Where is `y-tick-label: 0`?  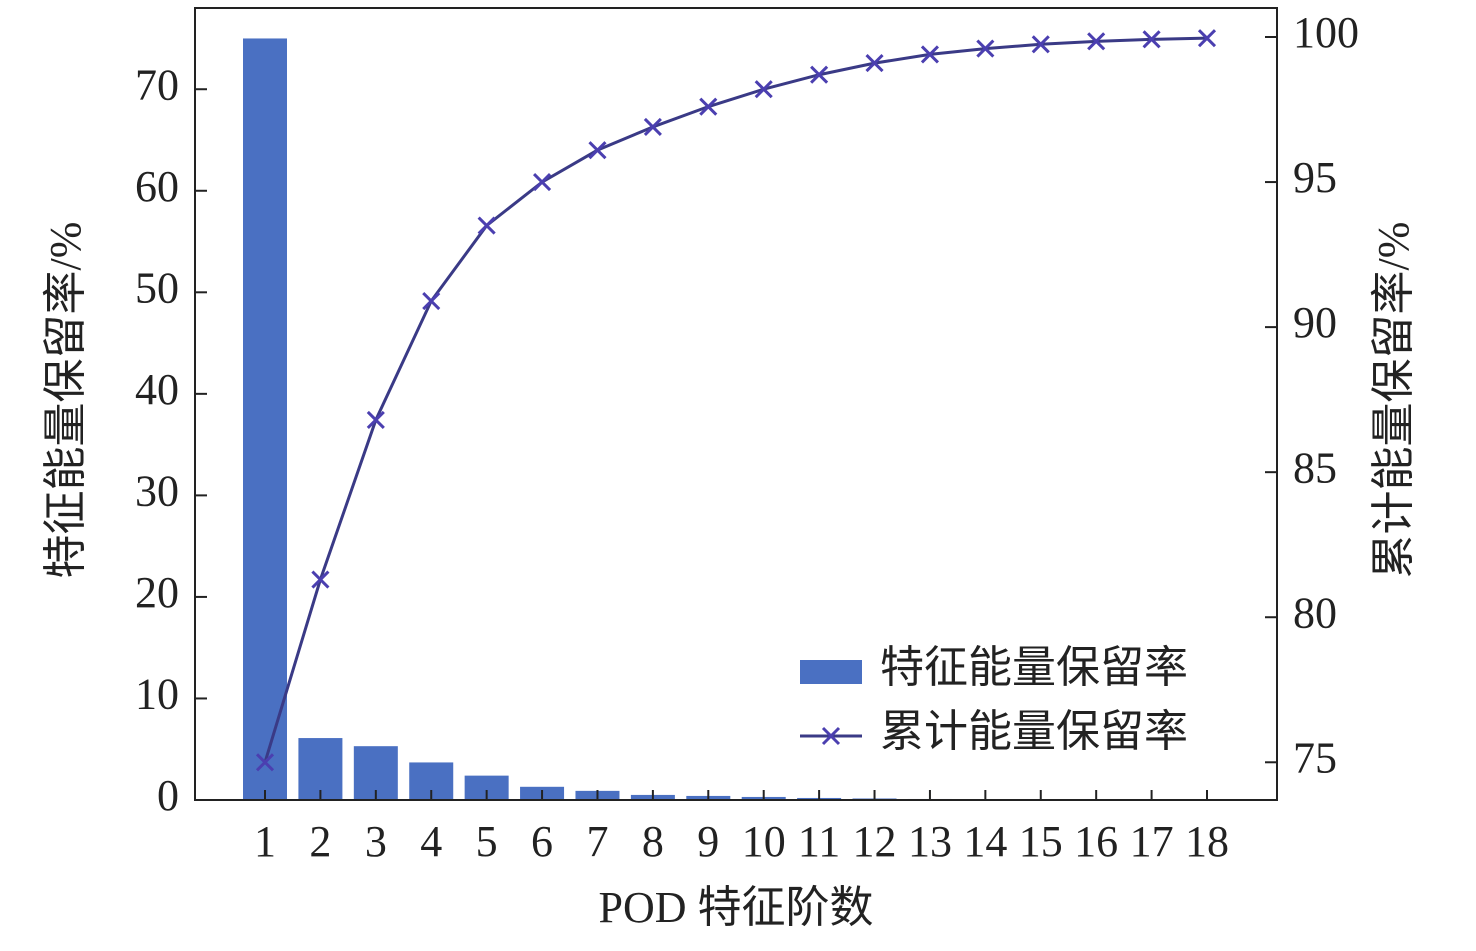 y-tick-label: 0 is located at coordinates (168, 795).